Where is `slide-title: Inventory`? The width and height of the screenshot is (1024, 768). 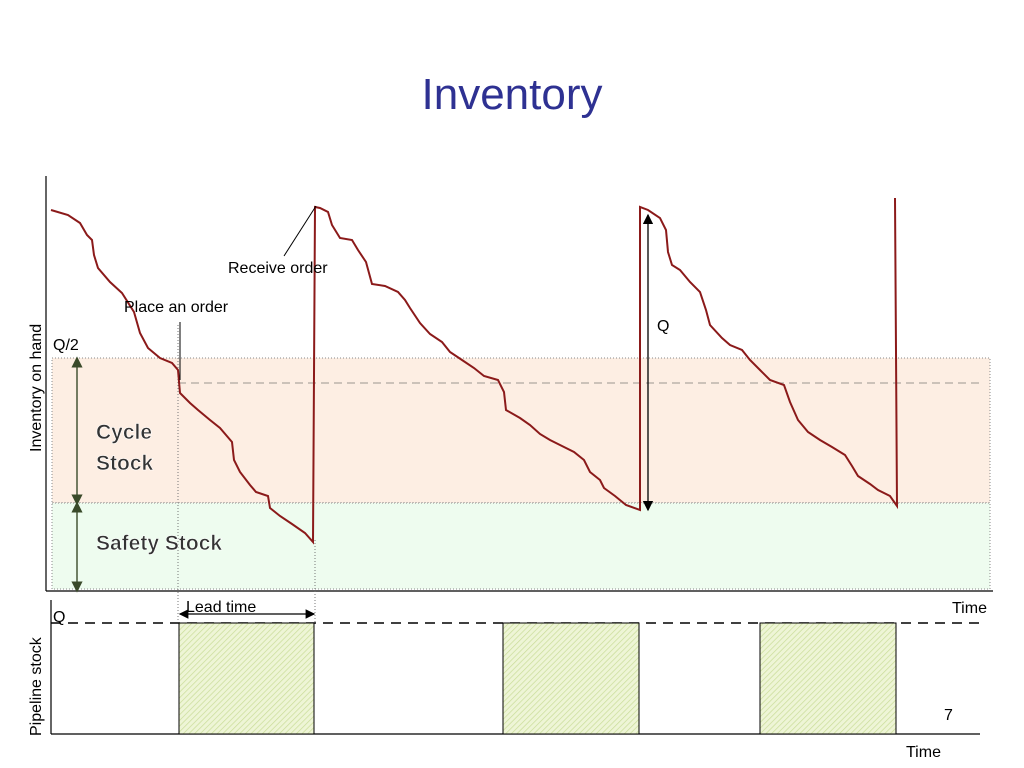 slide-title: Inventory is located at coordinates (512, 94).